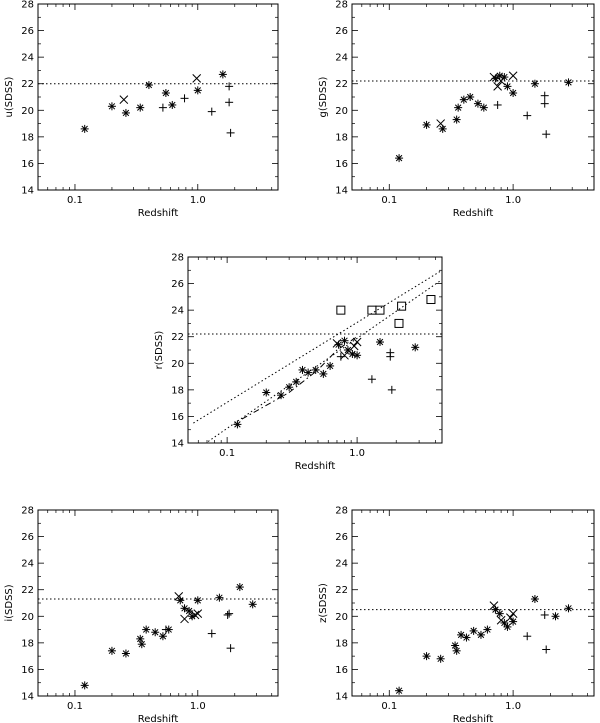 The height and width of the screenshot is (723, 600). I want to click on y-tick-label: 20, so click(341, 111).